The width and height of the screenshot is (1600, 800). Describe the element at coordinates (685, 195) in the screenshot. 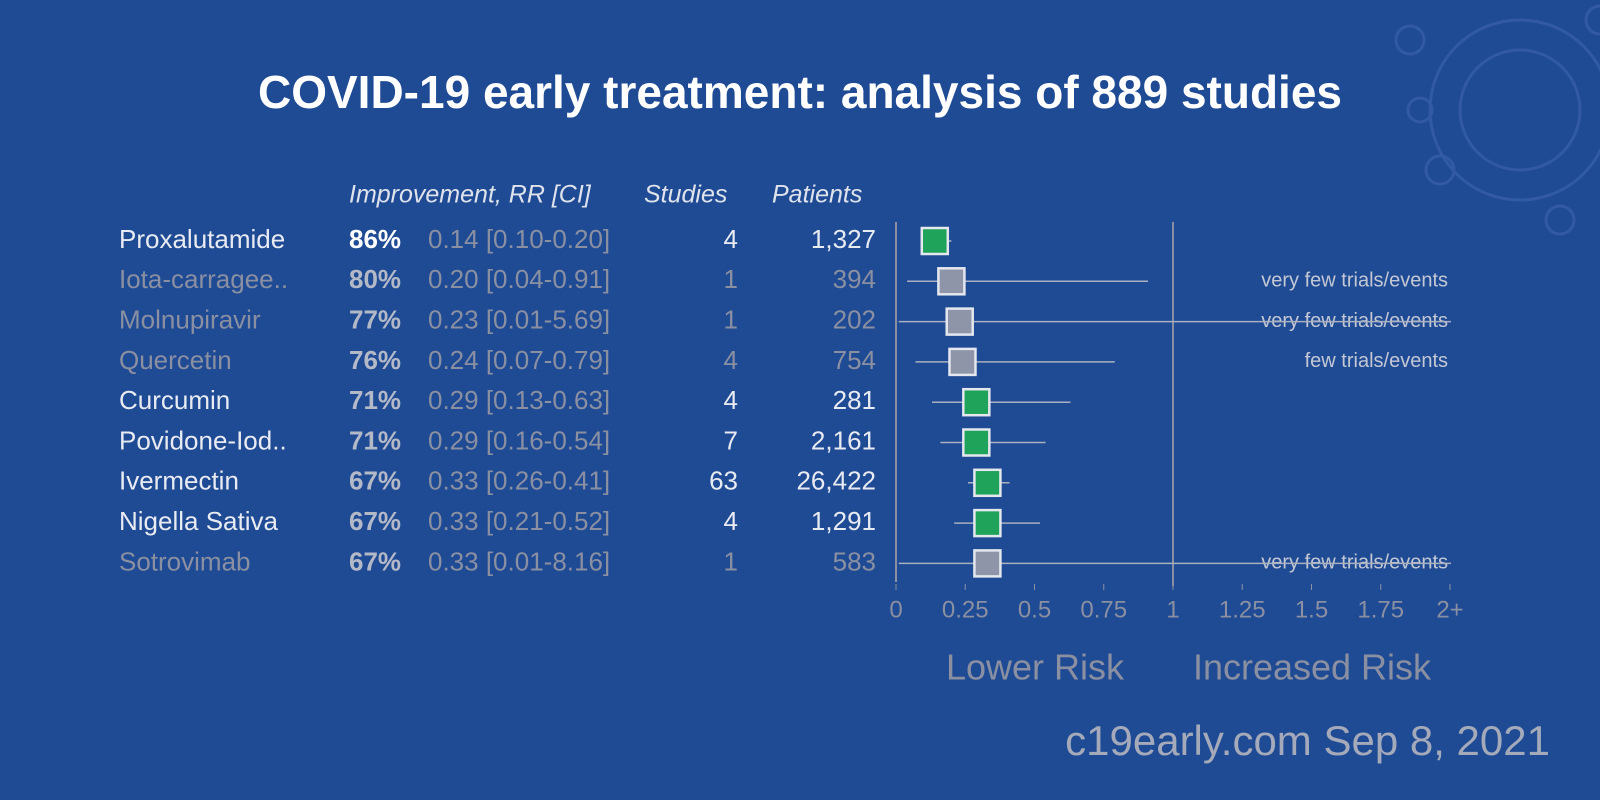

I see `header: Studies` at that location.